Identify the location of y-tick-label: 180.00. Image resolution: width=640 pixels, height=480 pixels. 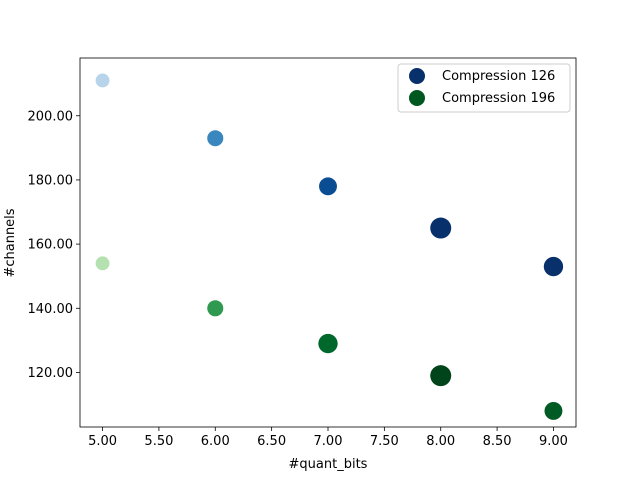
(51, 180).